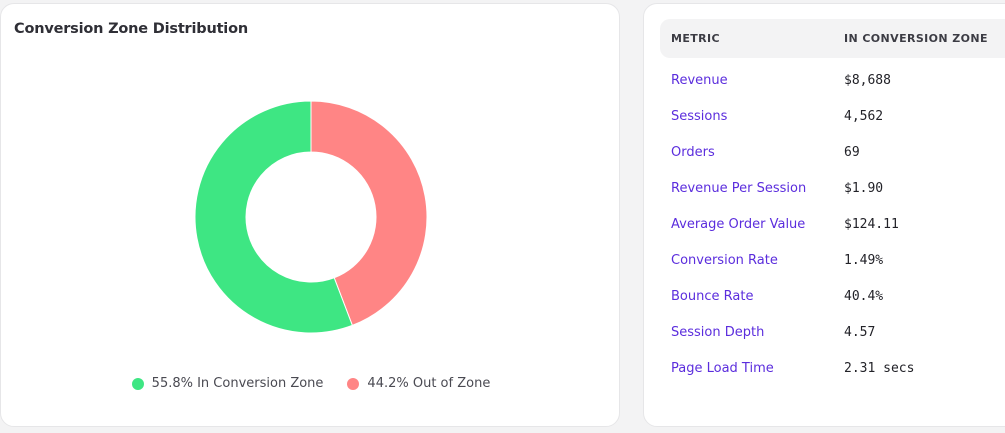 The height and width of the screenshot is (433, 1005). I want to click on legend-item: 55.8% In Conversion Zone, so click(227, 383).